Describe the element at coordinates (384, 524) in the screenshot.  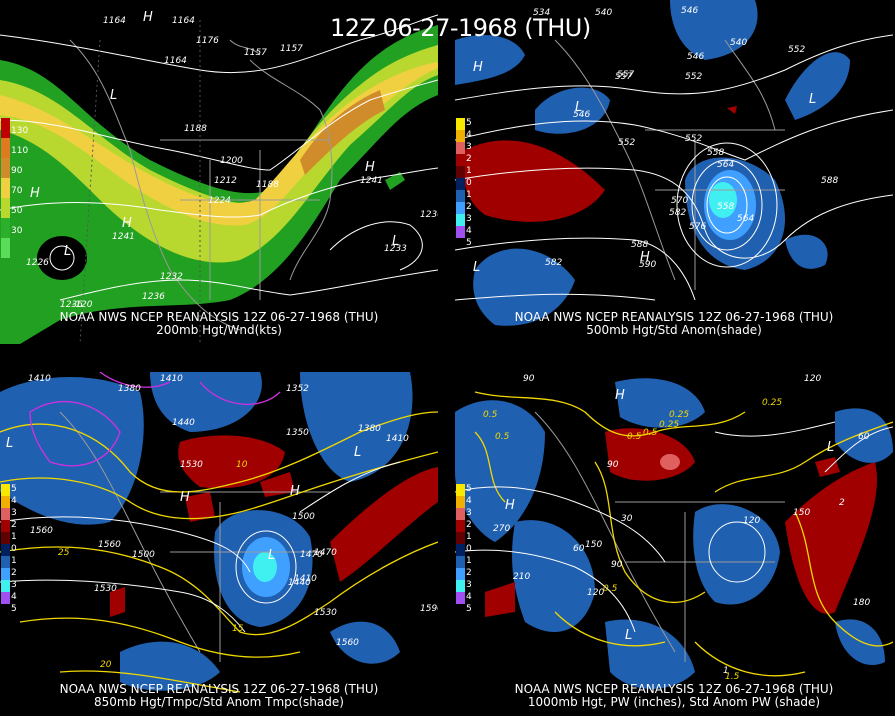
I see `anomaly-pos-east` at that location.